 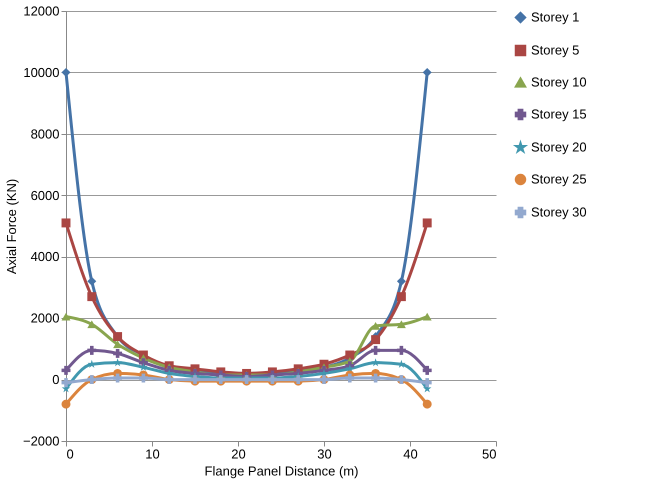 I want to click on y-tick-label: 4000, so click(x=45, y=256).